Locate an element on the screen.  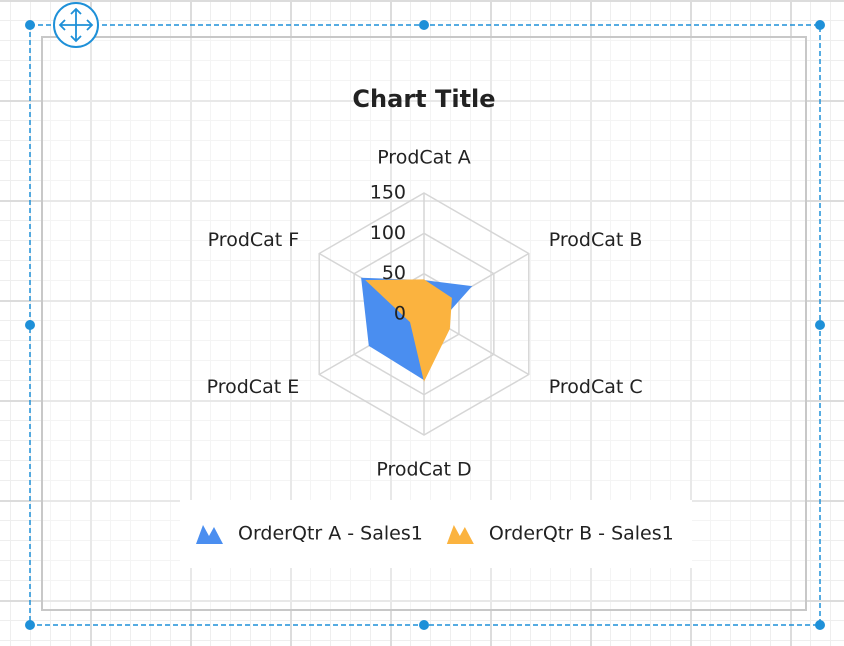
legend is located at coordinates (436, 534).